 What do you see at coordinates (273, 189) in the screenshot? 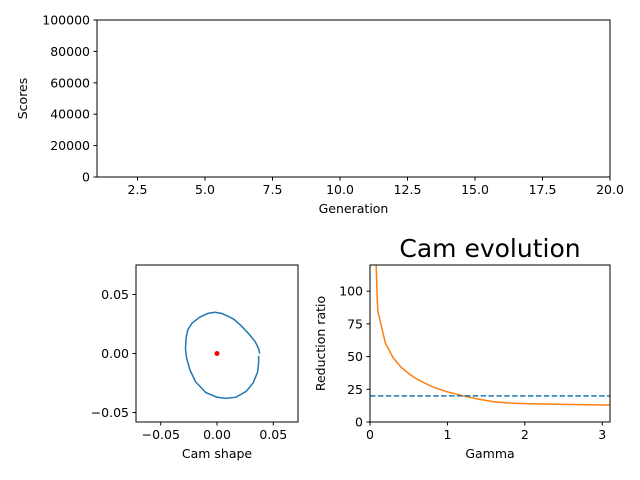
I see `scores-xtick-label: 7.5` at bounding box center [273, 189].